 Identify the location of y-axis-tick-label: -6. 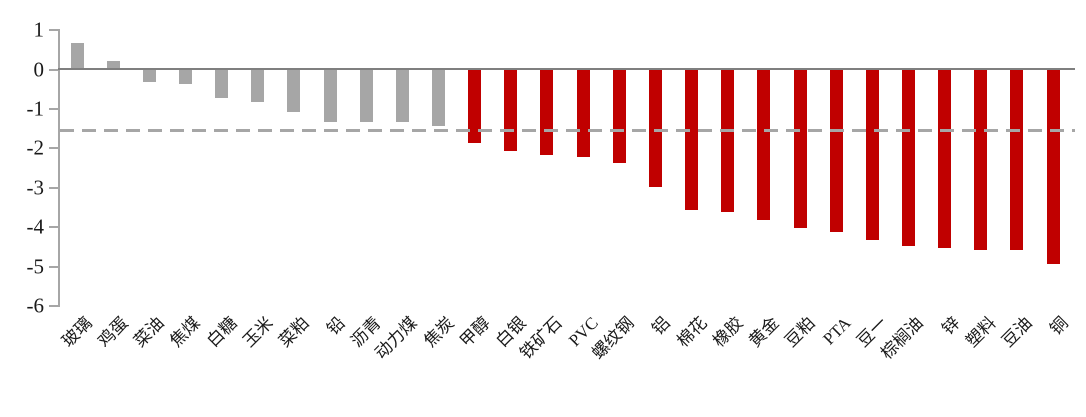
(35, 305).